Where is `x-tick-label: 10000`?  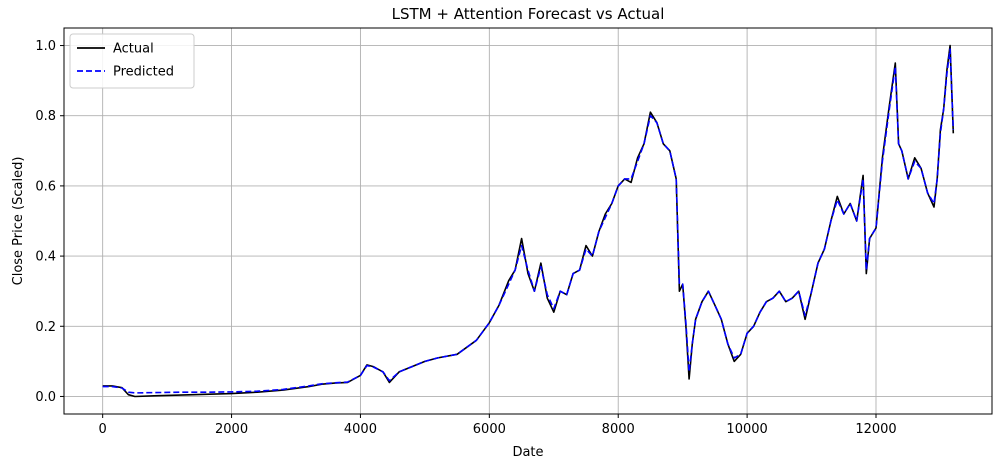 x-tick-label: 10000 is located at coordinates (746, 429).